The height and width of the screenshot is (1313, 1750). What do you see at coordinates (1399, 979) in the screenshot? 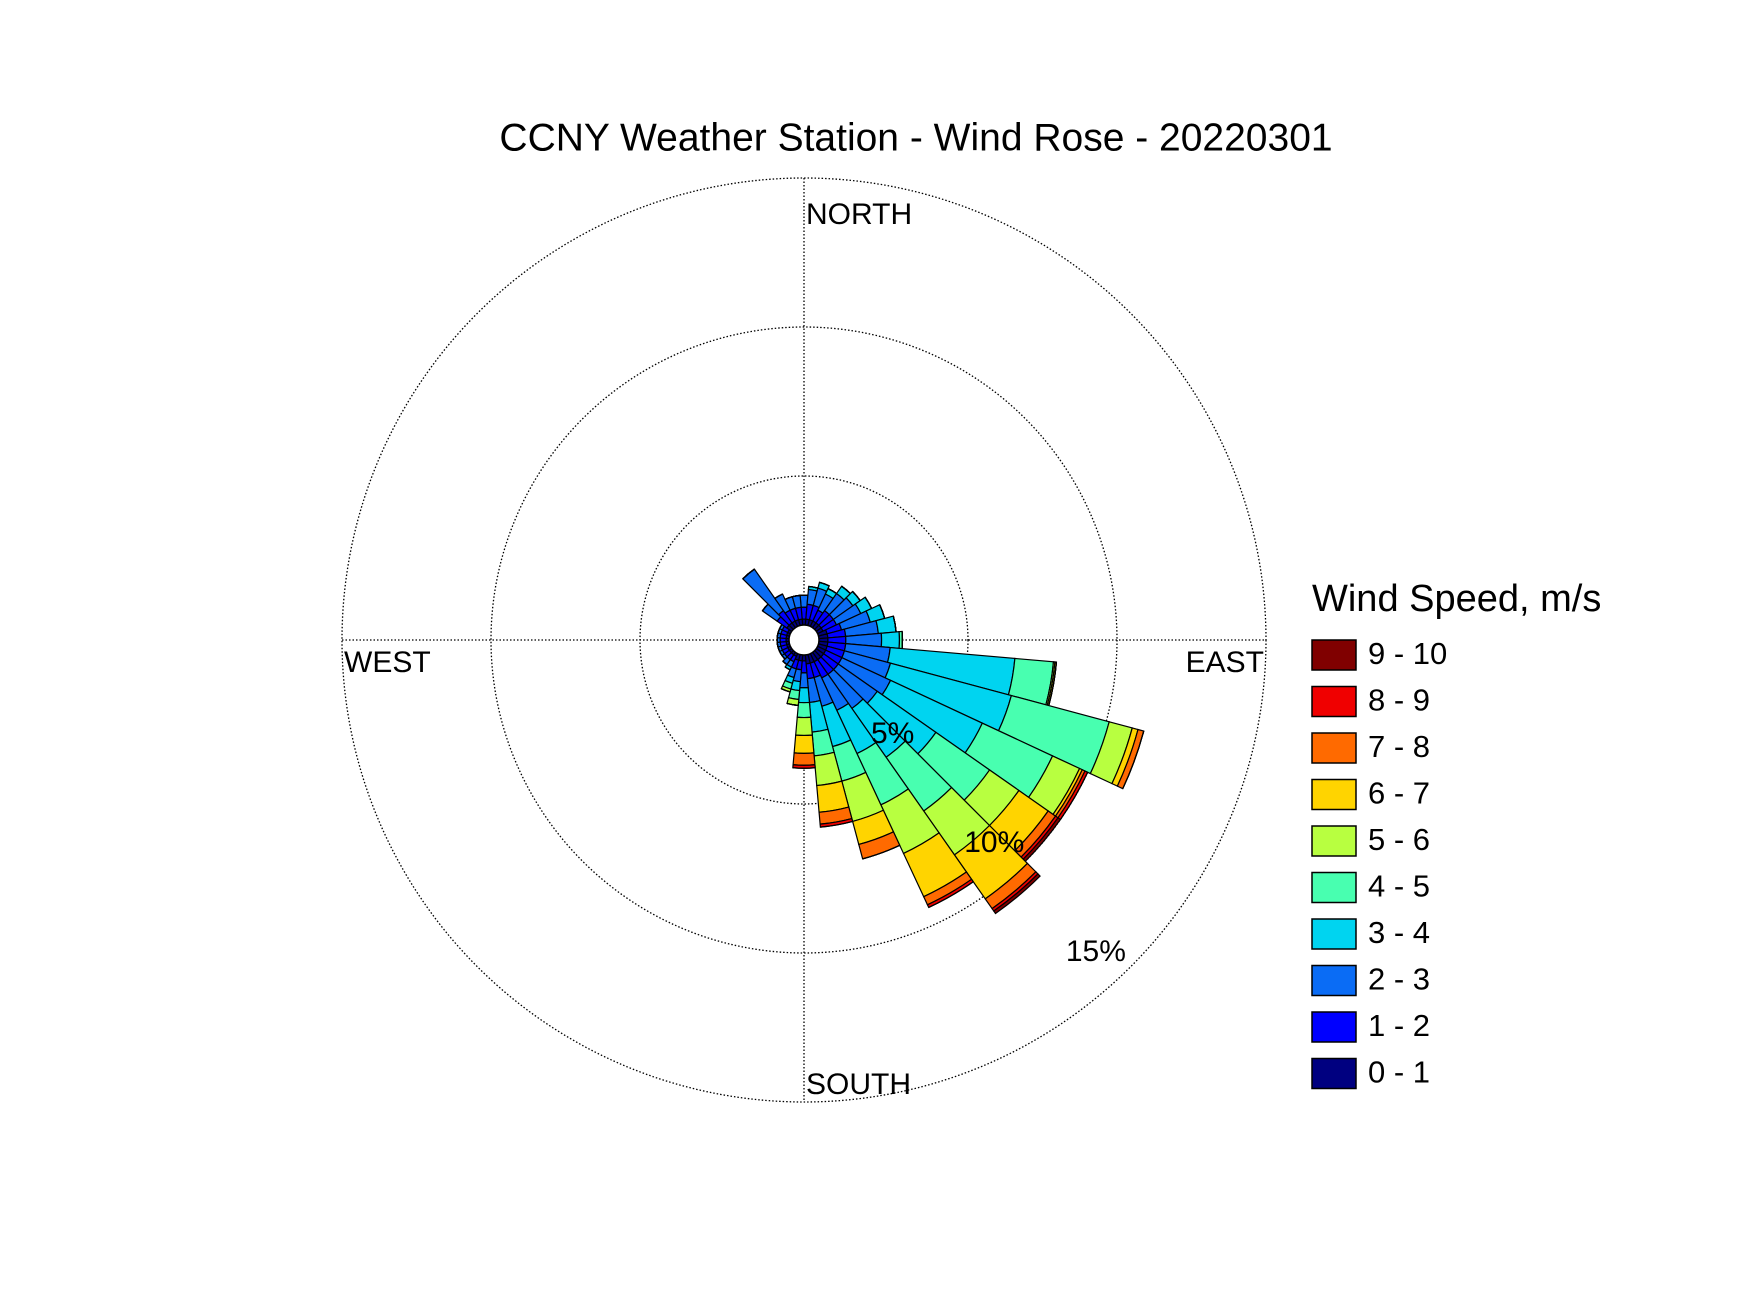
I see `legend-label: 2 - 3` at bounding box center [1399, 979].